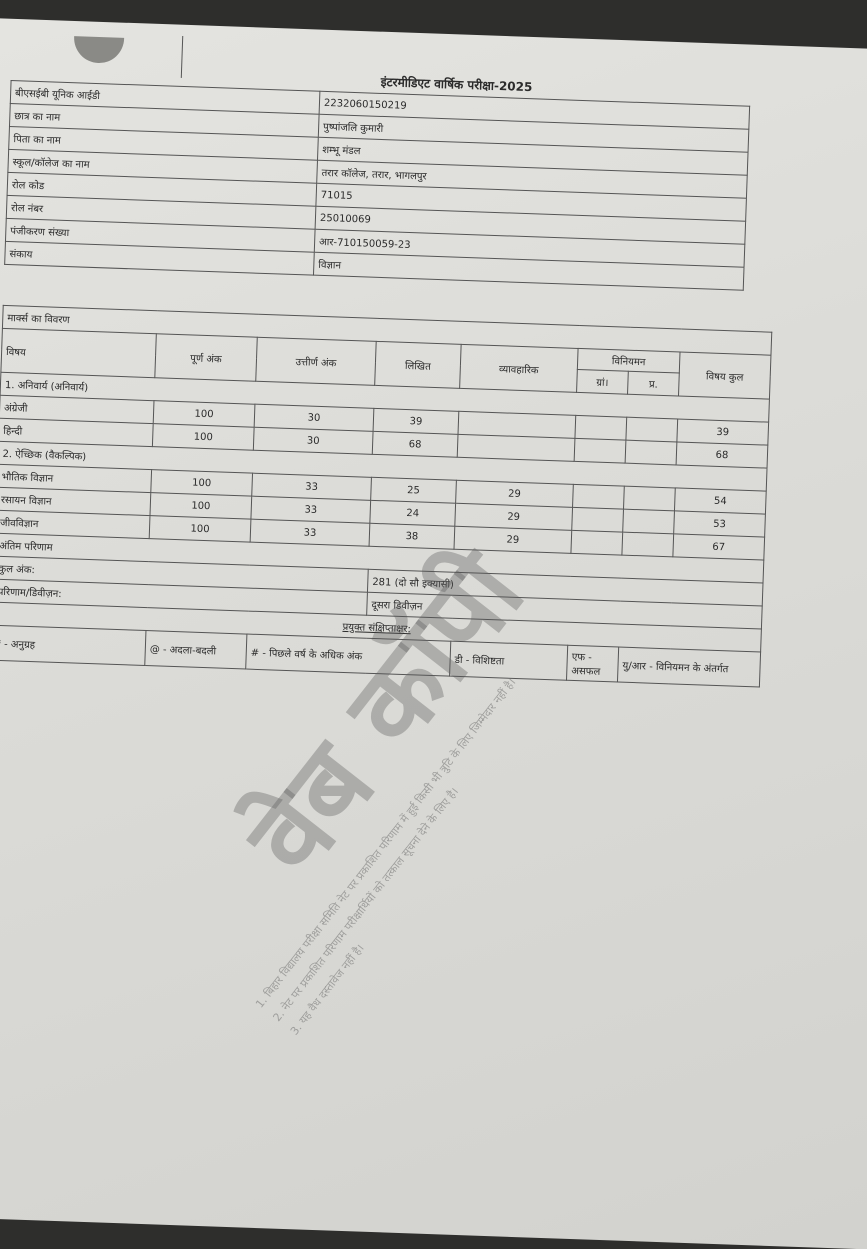 The image size is (867, 1249). Describe the element at coordinates (519, 368) in the screenshot. I see `header-practical: व्यावहारिक` at that location.